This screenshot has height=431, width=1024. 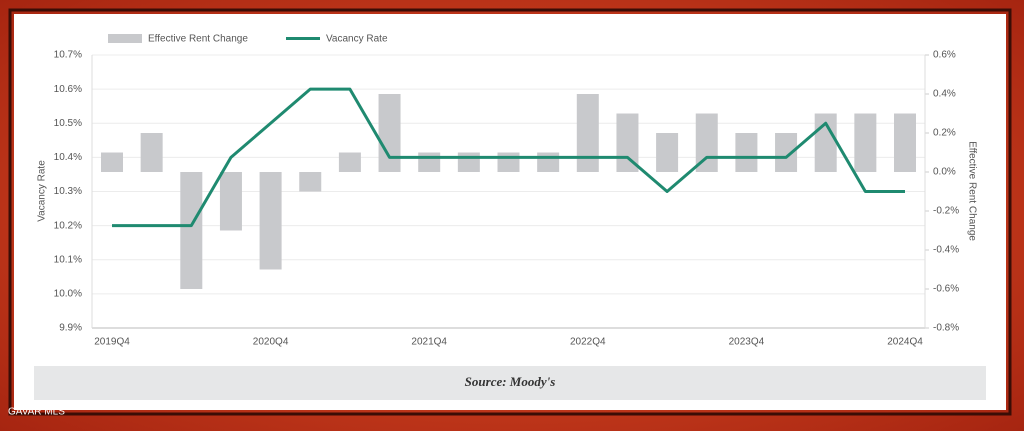 What do you see at coordinates (68, 259) in the screenshot?
I see `y-tick-label: 10.1%` at bounding box center [68, 259].